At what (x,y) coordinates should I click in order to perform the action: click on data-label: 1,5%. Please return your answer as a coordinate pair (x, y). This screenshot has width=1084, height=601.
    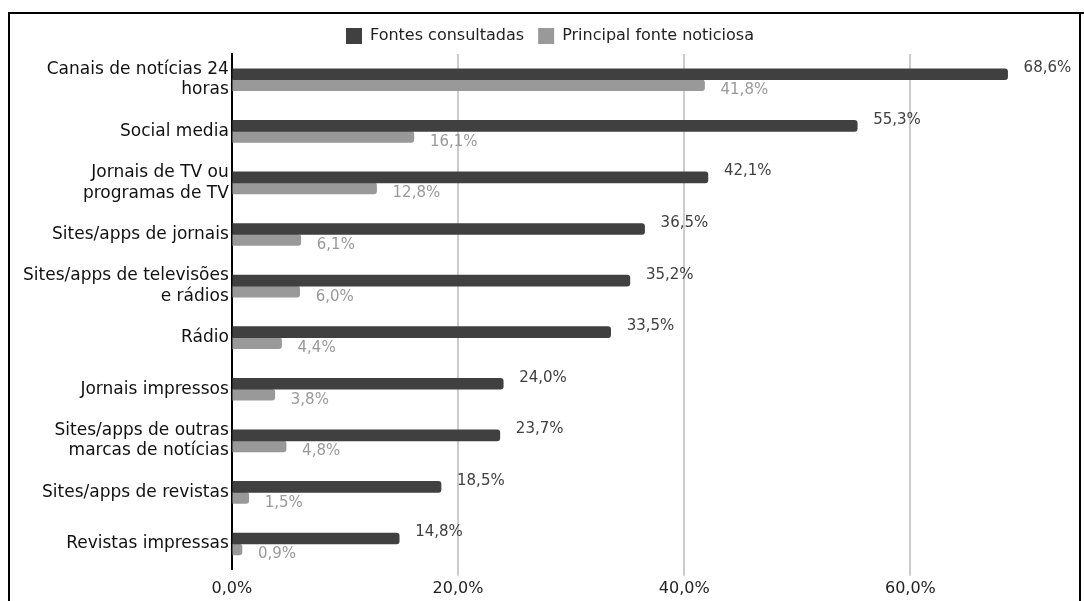
    Looking at the image, I should click on (283, 501).